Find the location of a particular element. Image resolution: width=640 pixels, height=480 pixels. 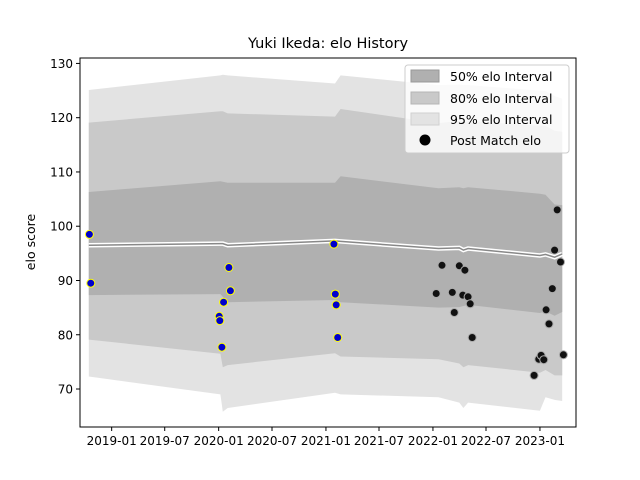

y-tick-label: 90 is located at coordinates (65, 281).